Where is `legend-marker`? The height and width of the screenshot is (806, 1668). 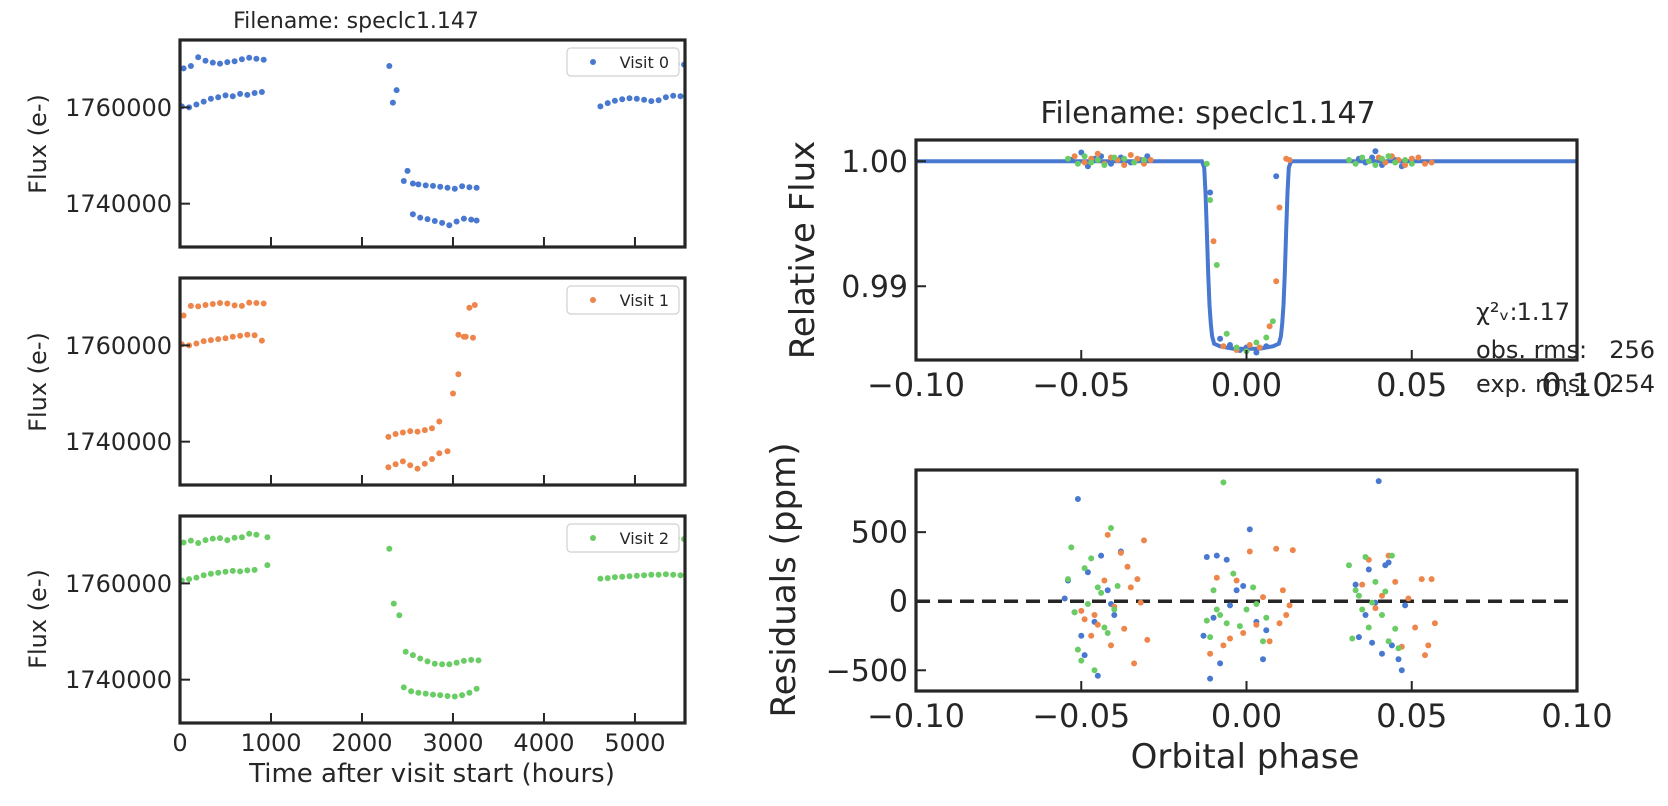 legend-marker is located at coordinates (593, 62).